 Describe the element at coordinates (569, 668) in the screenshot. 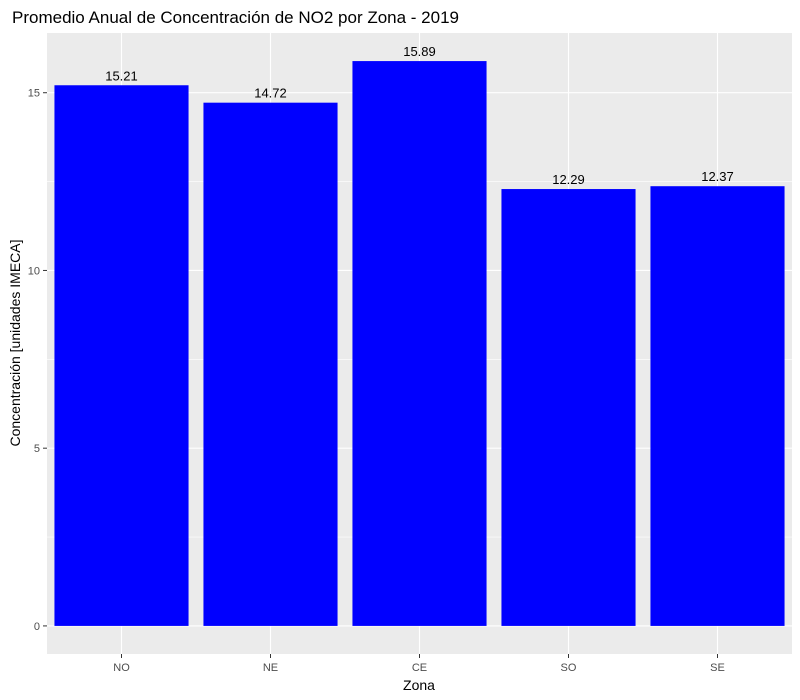

I see `x-tick-label: SO` at that location.